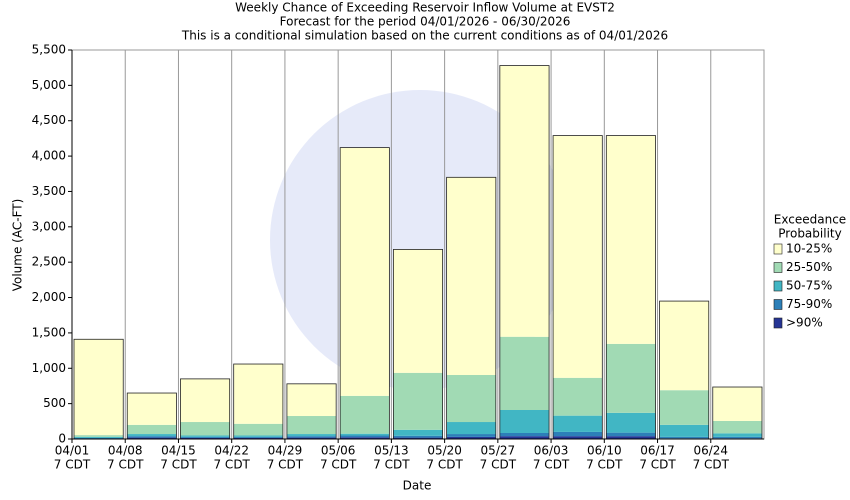 The width and height of the screenshot is (850, 500). Describe the element at coordinates (804, 323) in the screenshot. I see `legend-label: >90%` at that location.